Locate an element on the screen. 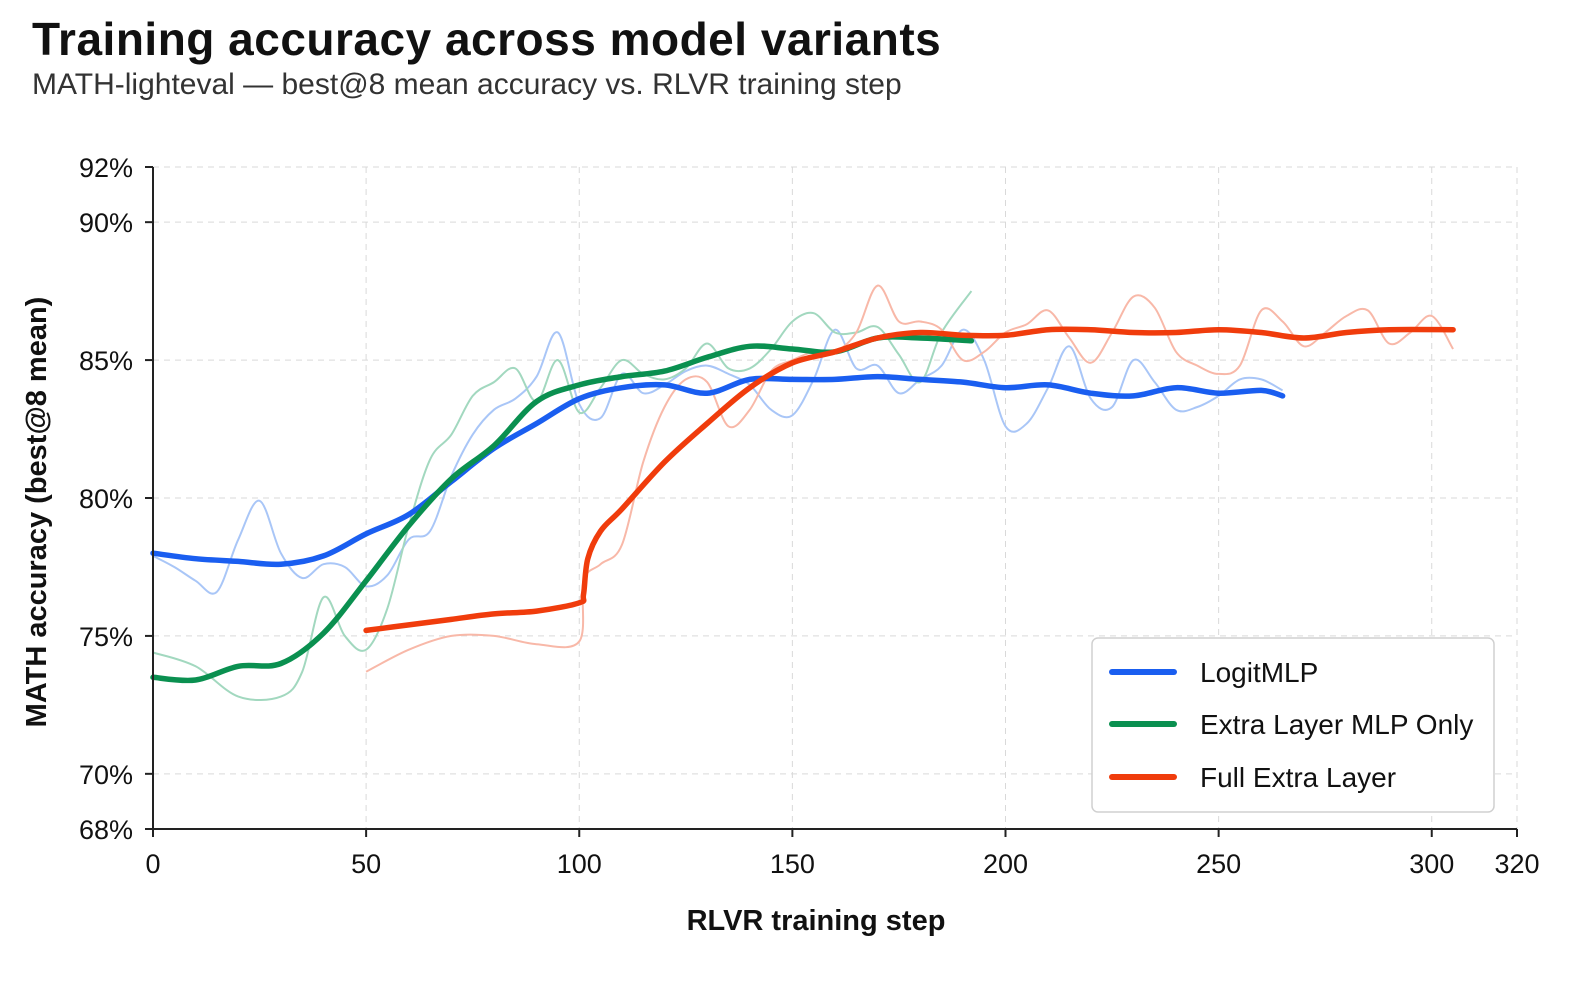 The height and width of the screenshot is (987, 1594). y-tick-label: 75% is located at coordinates (106, 637).